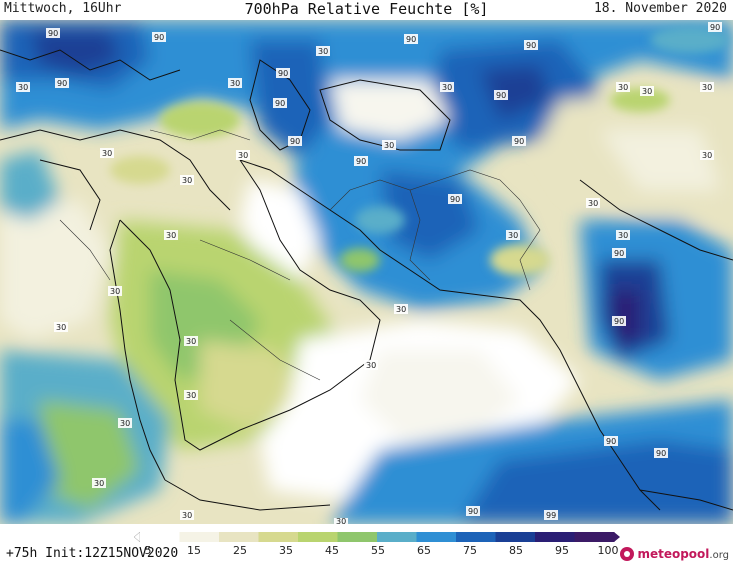 Image resolution: width=733 pixels, height=566 pixels. I want to click on colorbar, so click(377, 537).